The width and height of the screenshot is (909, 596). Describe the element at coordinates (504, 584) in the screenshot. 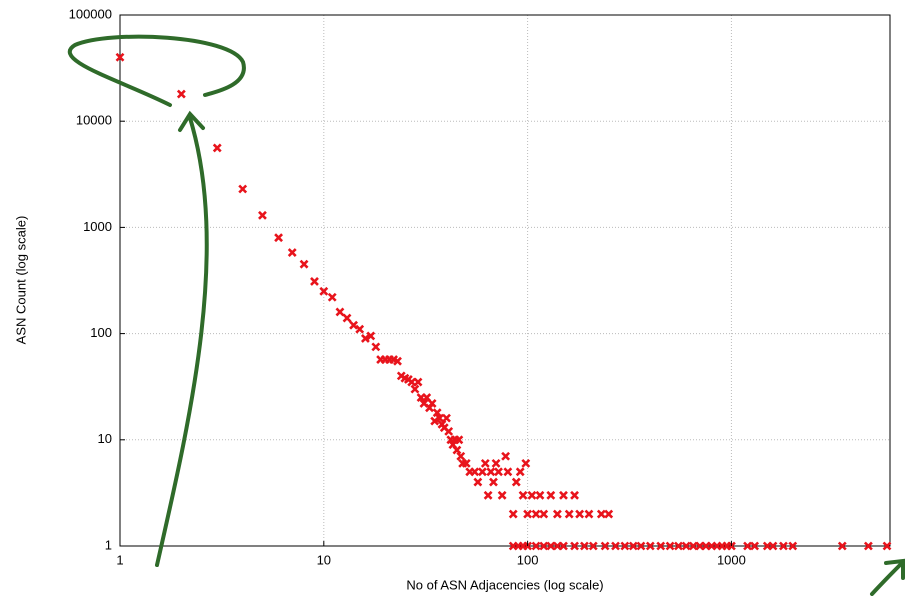

I see `x-axis-title: No of ASN Adjacencies (log scale)` at that location.